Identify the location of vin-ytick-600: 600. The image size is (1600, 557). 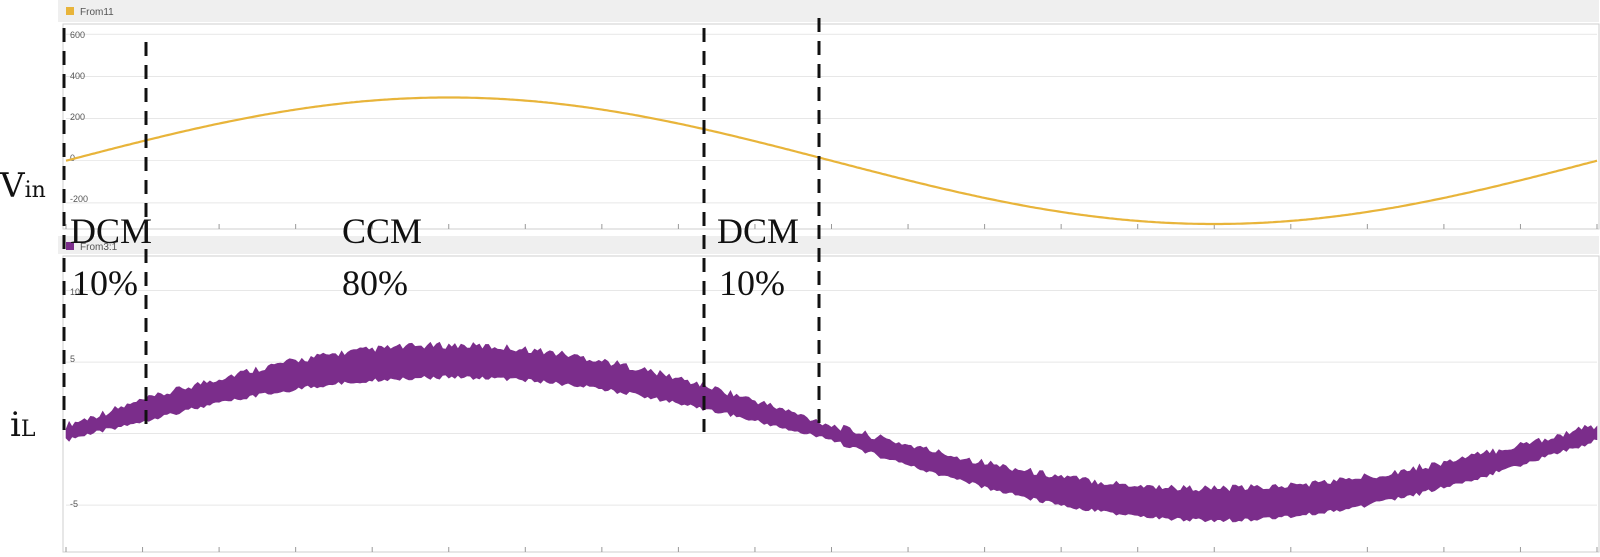
(77, 35).